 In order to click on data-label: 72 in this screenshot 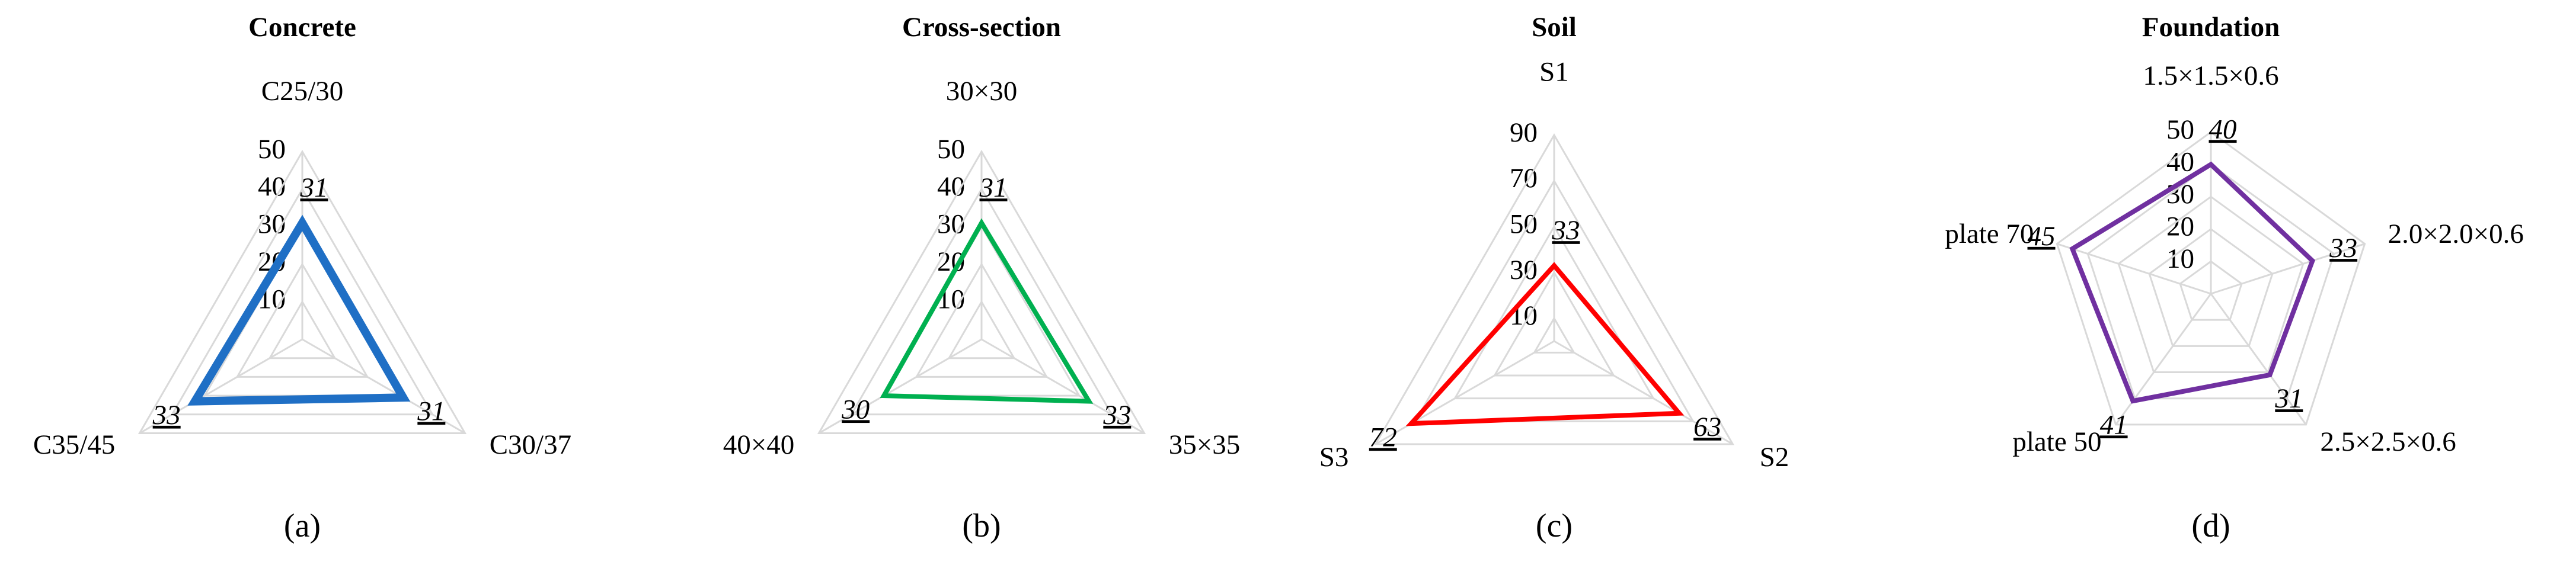, I will do `click(1383, 437)`.